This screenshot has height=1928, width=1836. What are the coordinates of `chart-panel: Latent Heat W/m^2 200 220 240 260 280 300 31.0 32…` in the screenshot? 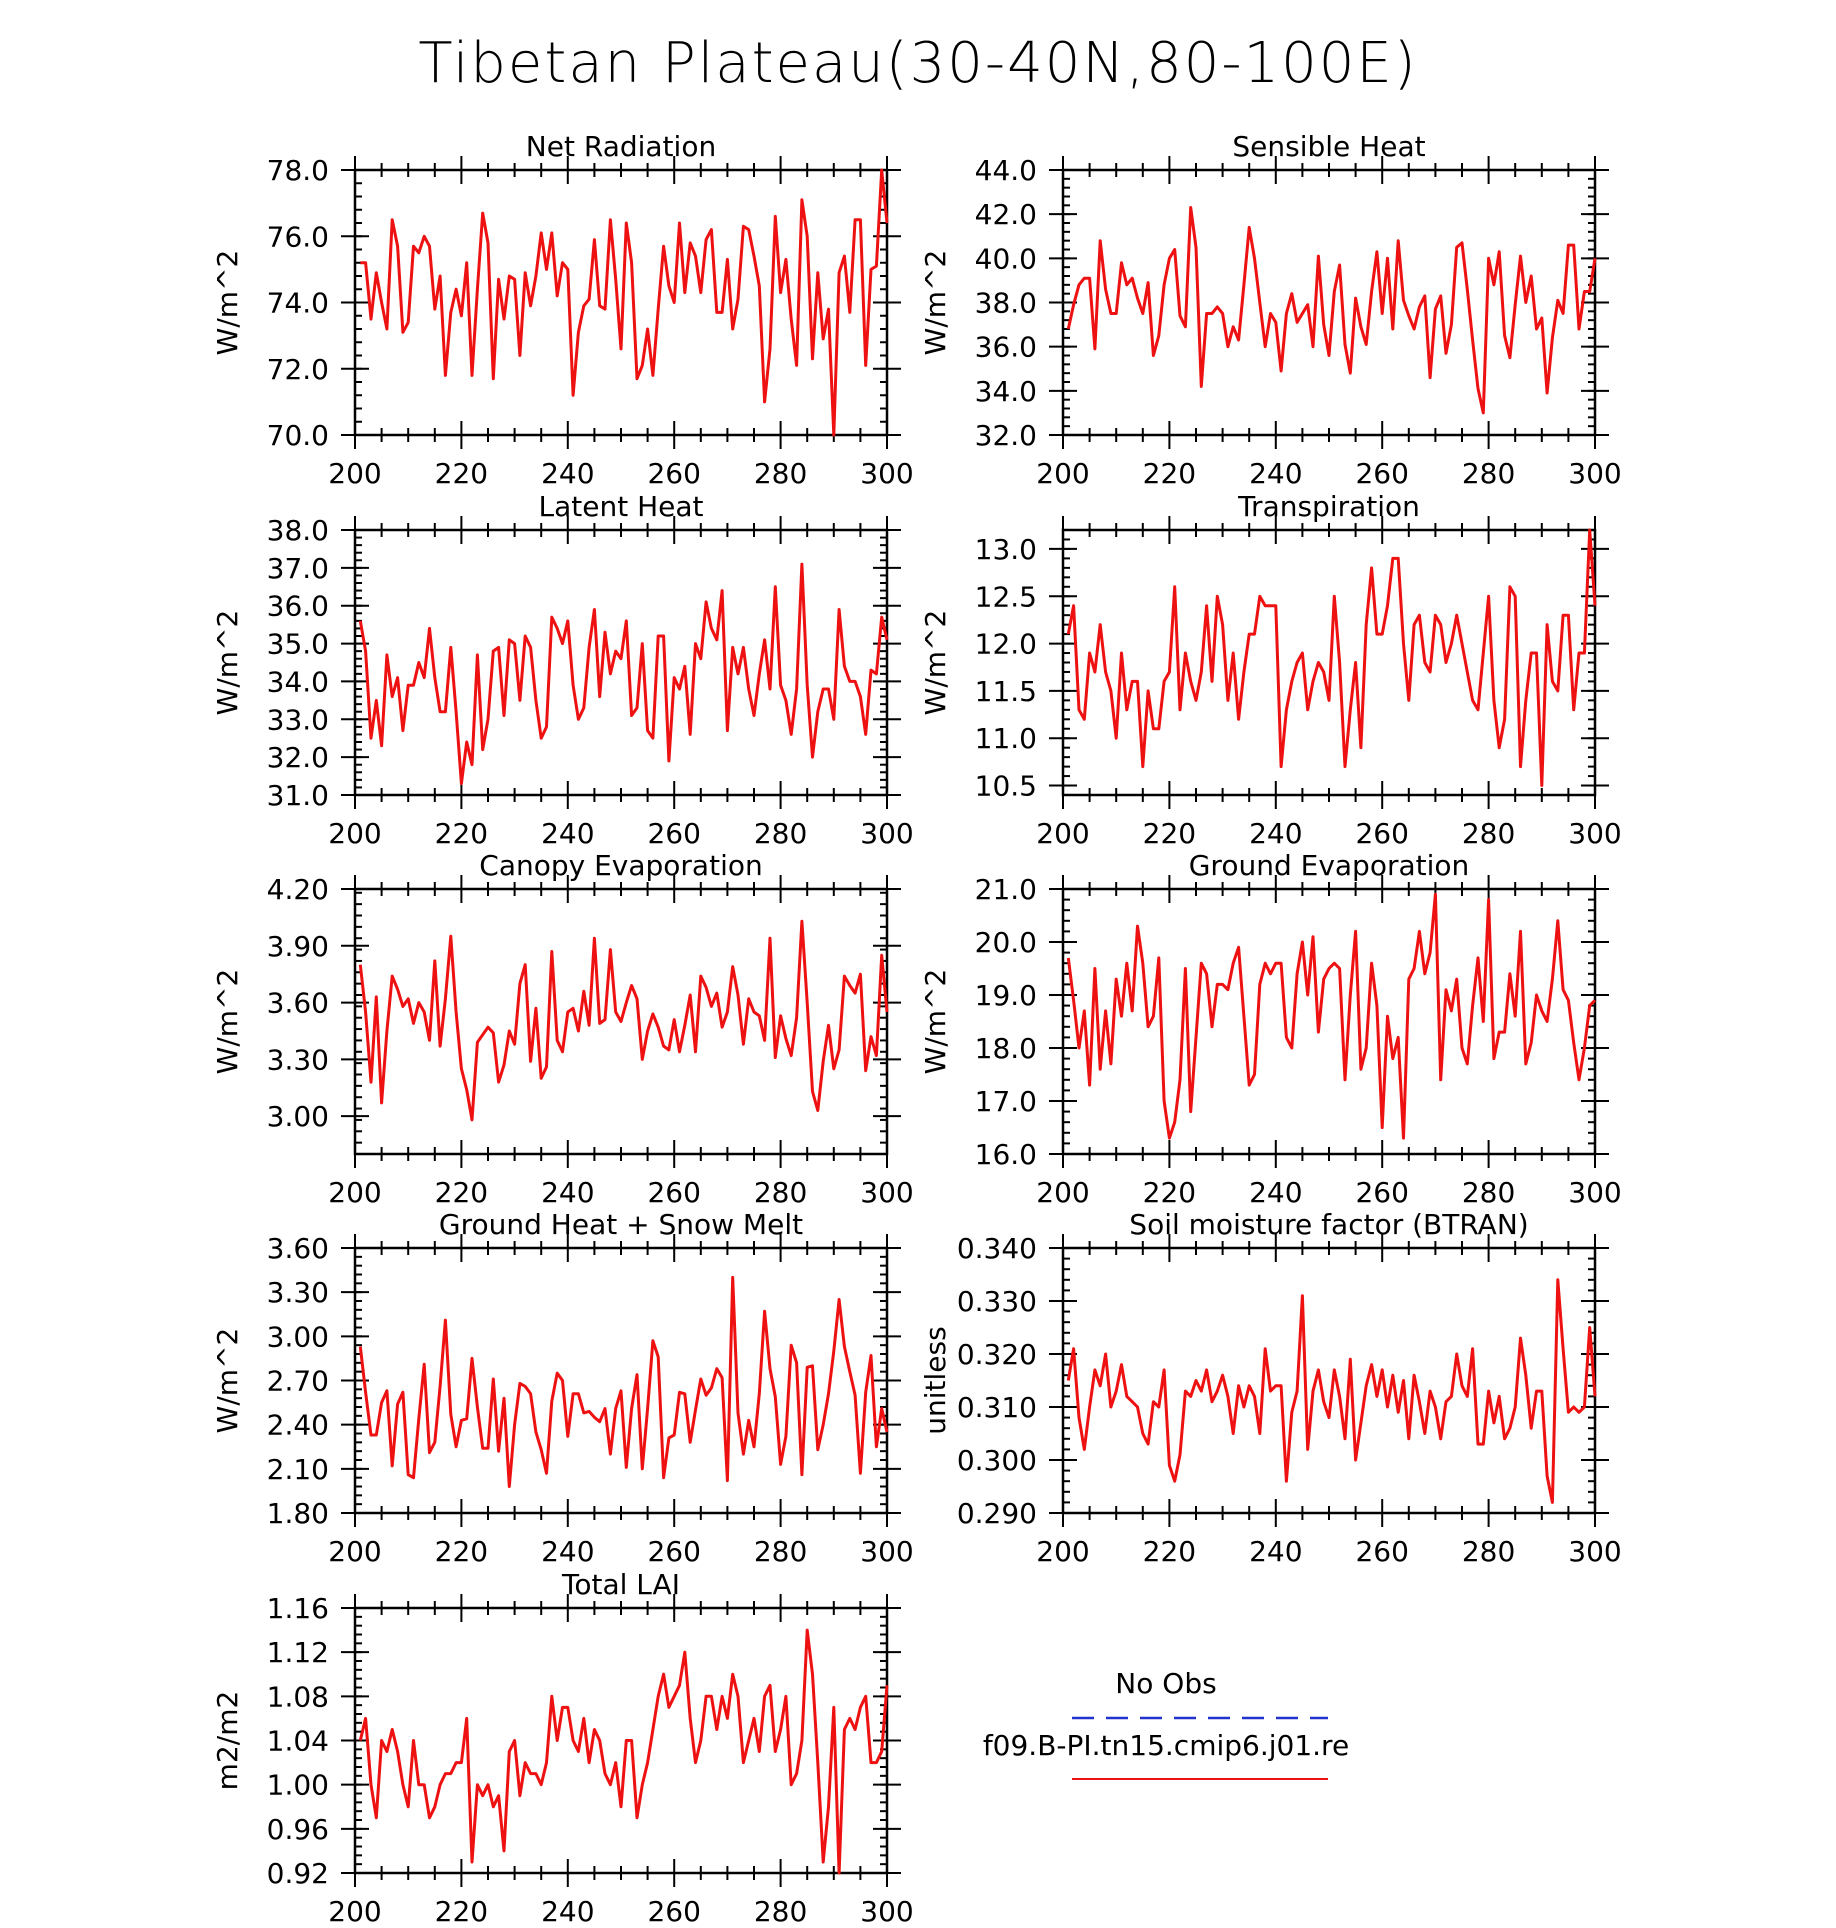 It's located at (562, 670).